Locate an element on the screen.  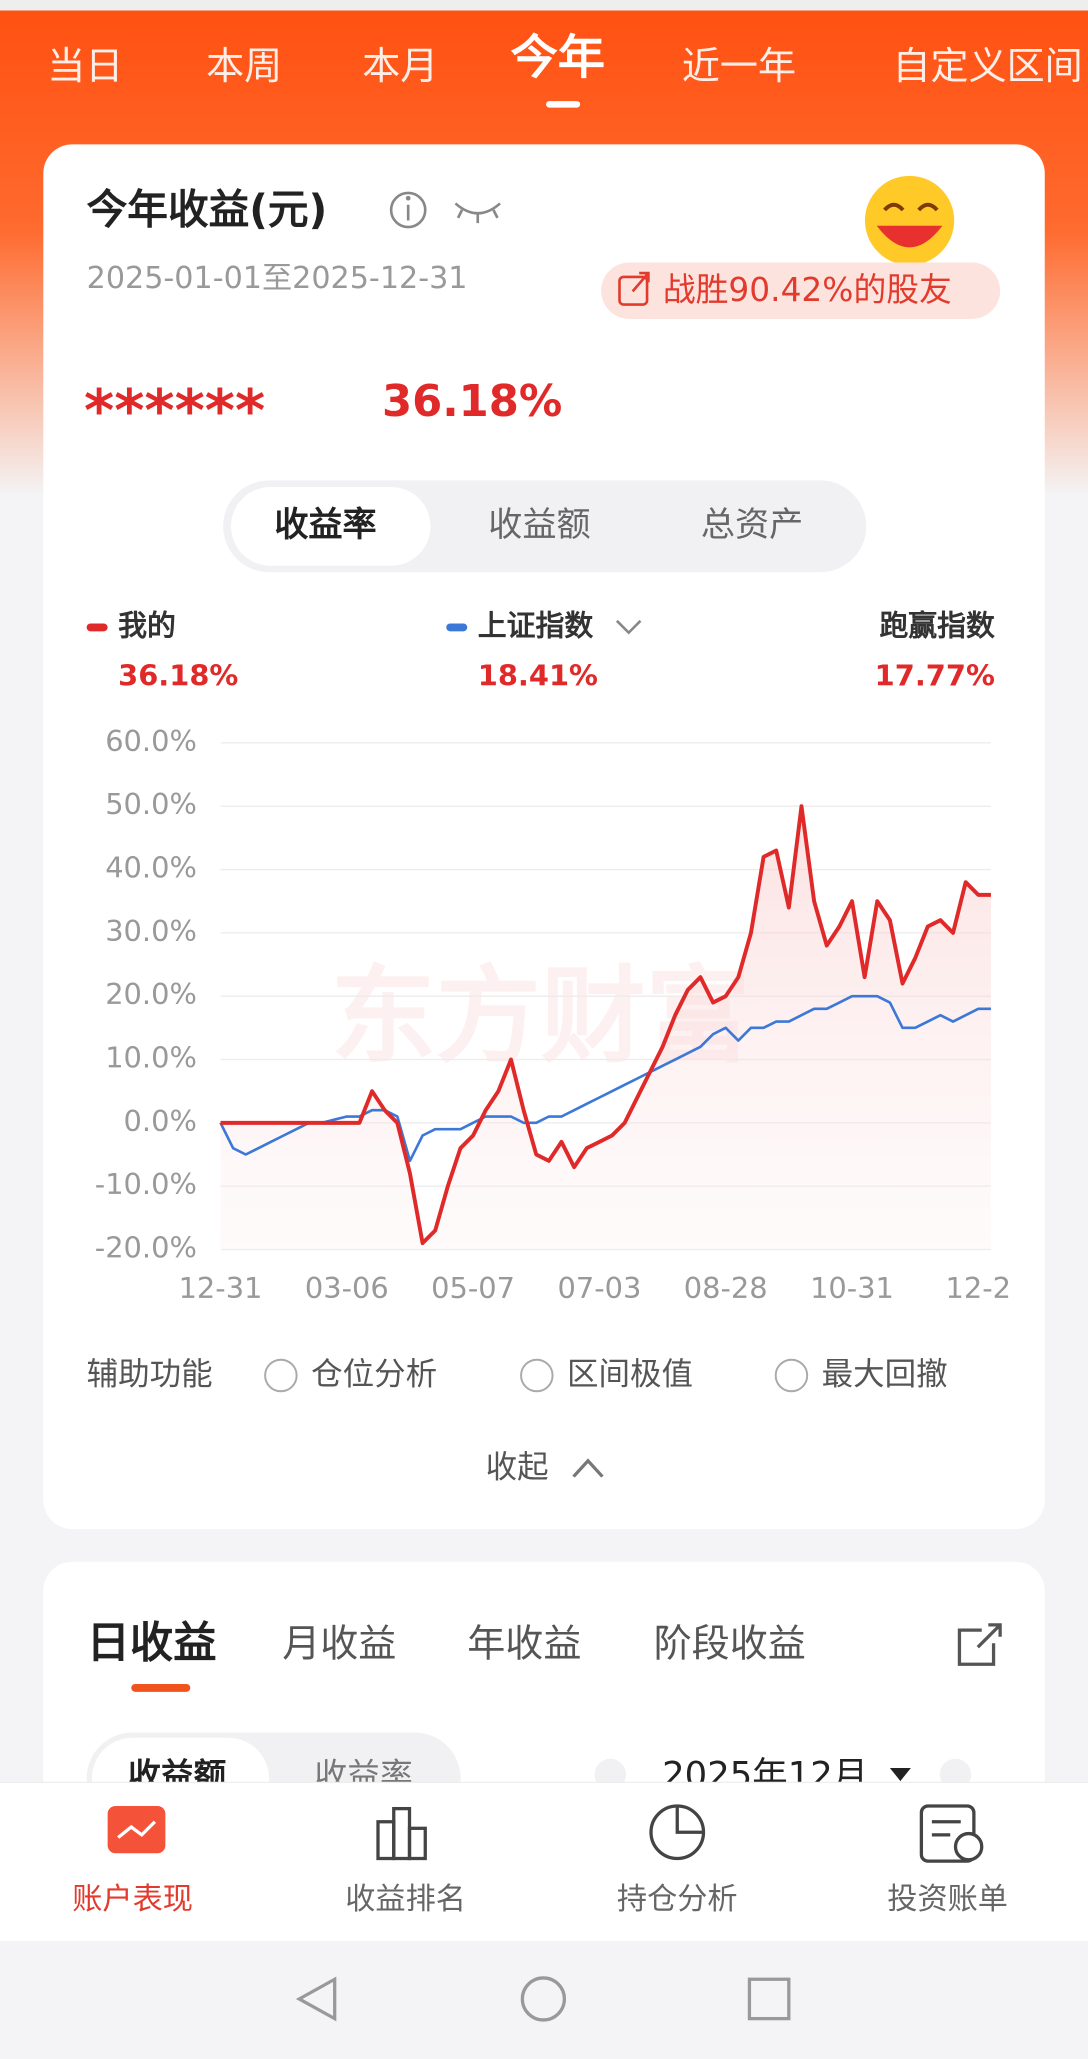
status-strip is located at coordinates (544, 5).